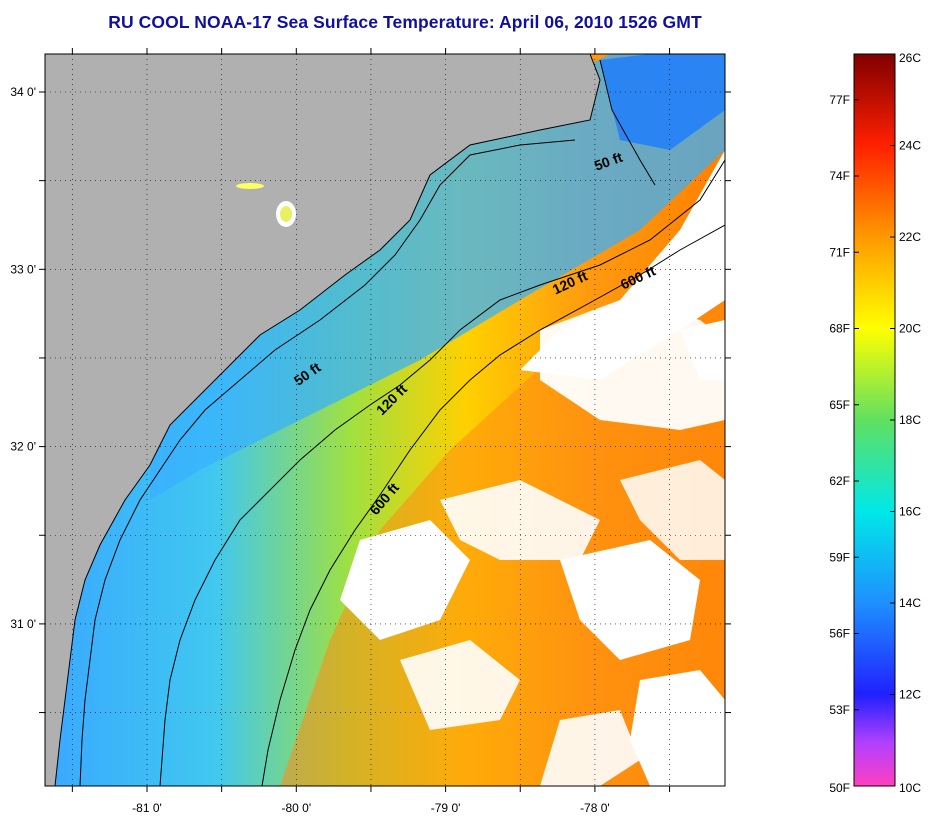 This screenshot has width=936, height=817. What do you see at coordinates (595, 808) in the screenshot?
I see `lon-label: -78 0'` at bounding box center [595, 808].